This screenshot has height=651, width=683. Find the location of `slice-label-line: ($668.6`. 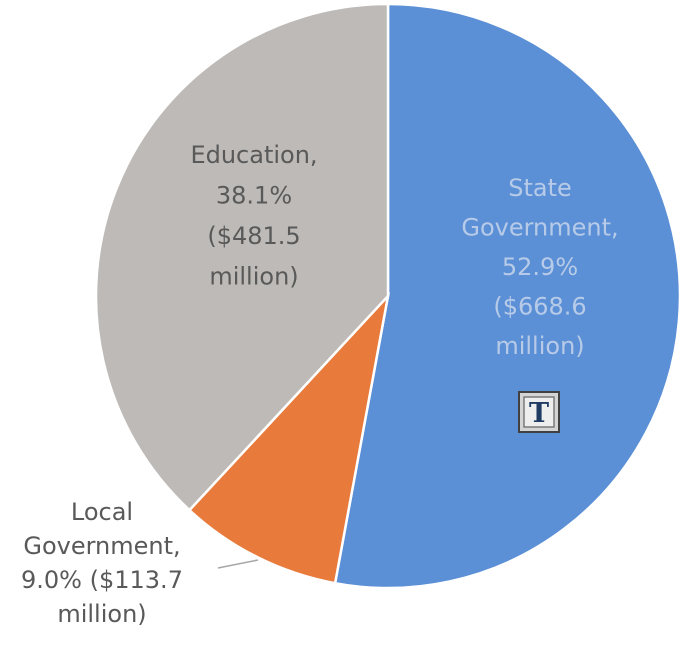

slice-label-line: ($668.6 is located at coordinates (539, 307).